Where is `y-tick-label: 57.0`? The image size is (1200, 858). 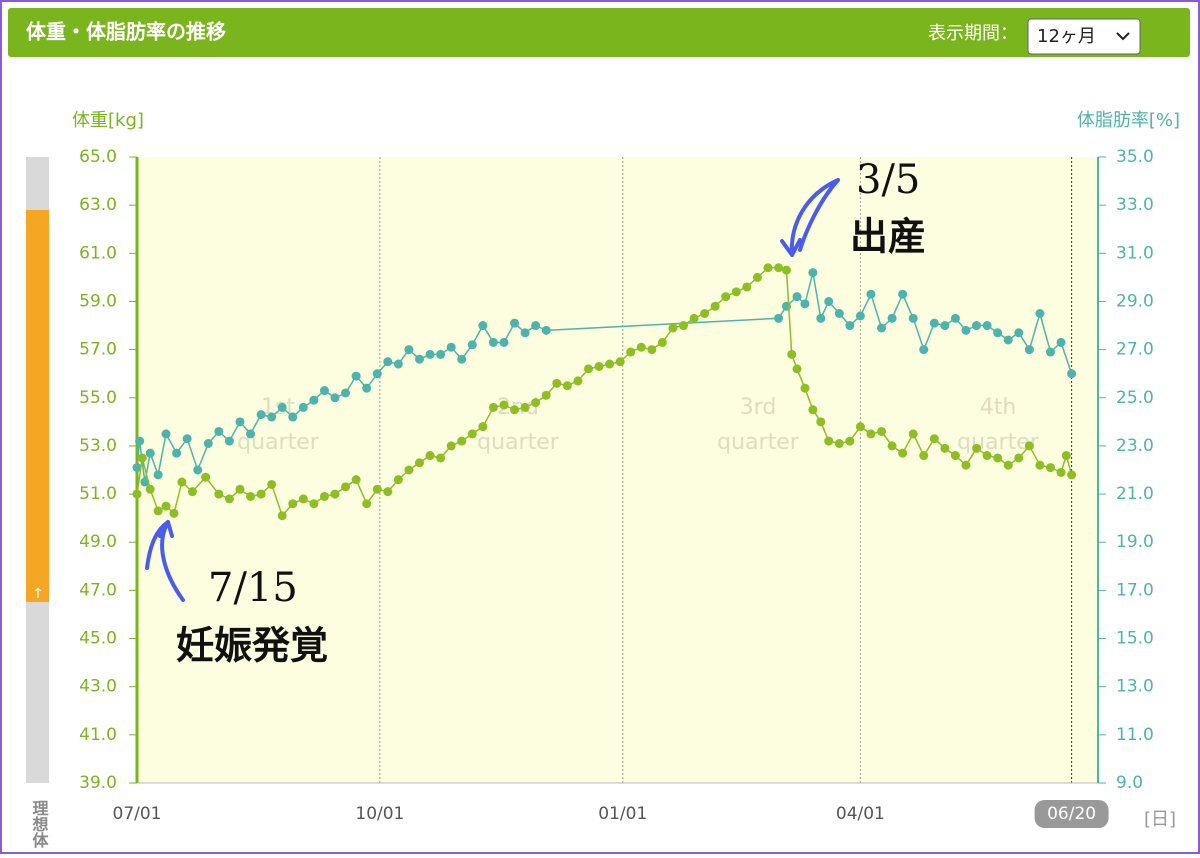
y-tick-label: 57.0 is located at coordinates (98, 350).